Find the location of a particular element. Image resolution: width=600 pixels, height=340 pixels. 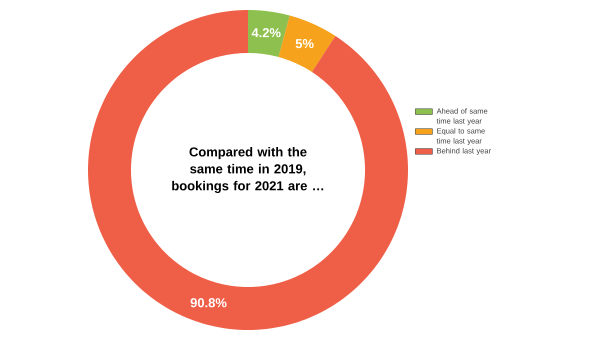

data-label: 5% is located at coordinates (305, 43).